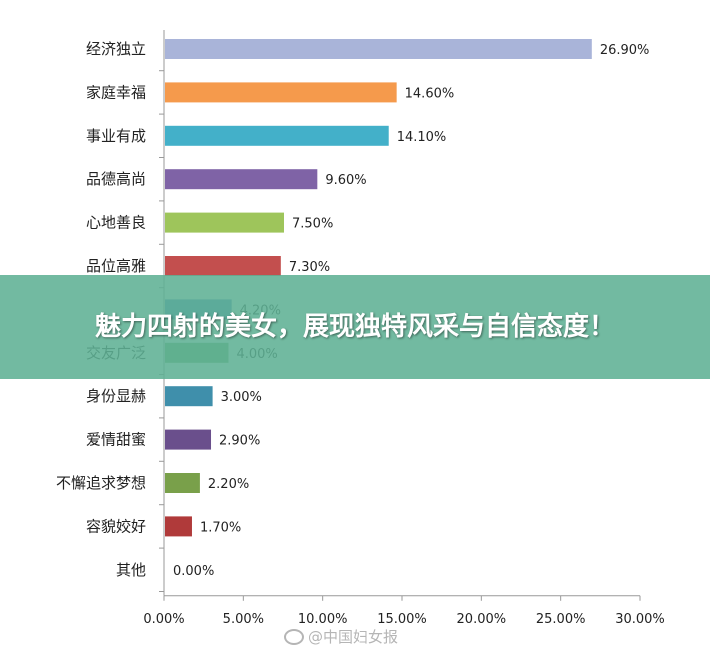 The image size is (710, 655). Describe the element at coordinates (345, 180) in the screenshot. I see `bar-value-label: 9.60%` at that location.